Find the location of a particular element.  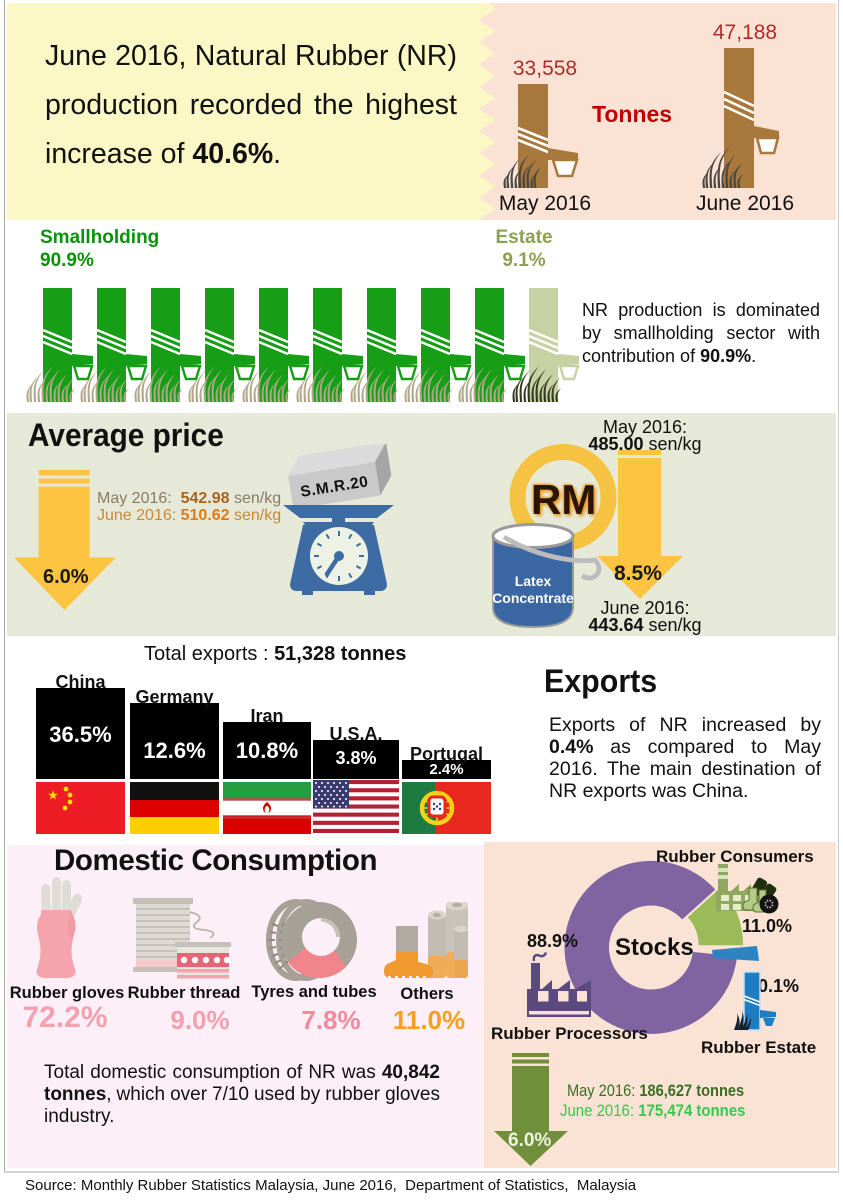

svg-text: Latex is located at coordinates (533, 581).